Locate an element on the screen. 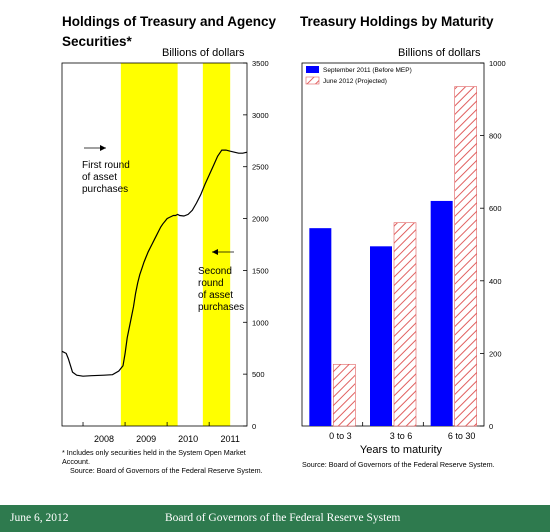 This screenshot has height=532, width=550. x-tick-label: 3 to 6 is located at coordinates (401, 436).